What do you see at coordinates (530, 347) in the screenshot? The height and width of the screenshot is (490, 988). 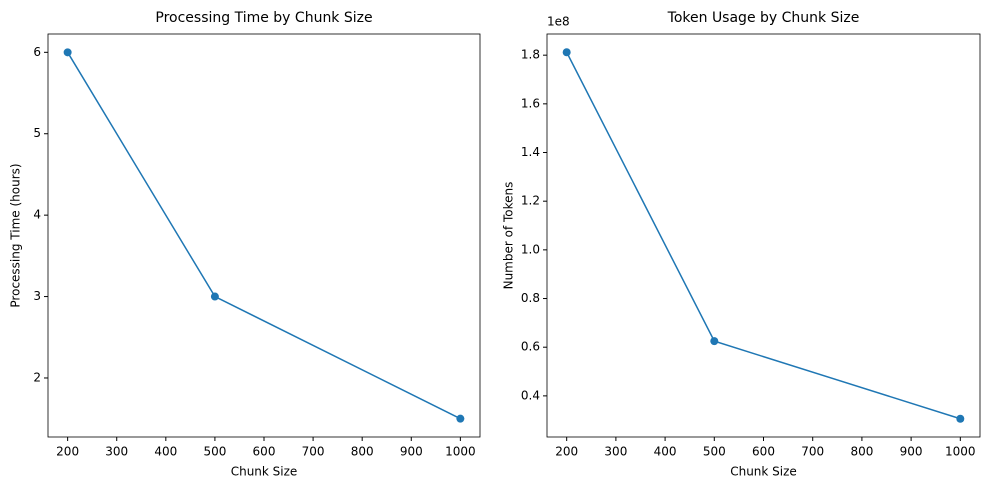 I see `y-tick-label: 0.6` at bounding box center [530, 347].